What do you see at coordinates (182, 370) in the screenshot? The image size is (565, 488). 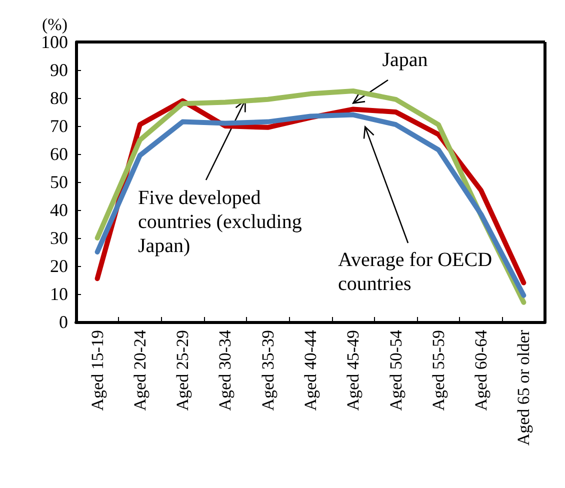 I see `x-tick-label: Aged 25-29` at bounding box center [182, 370].